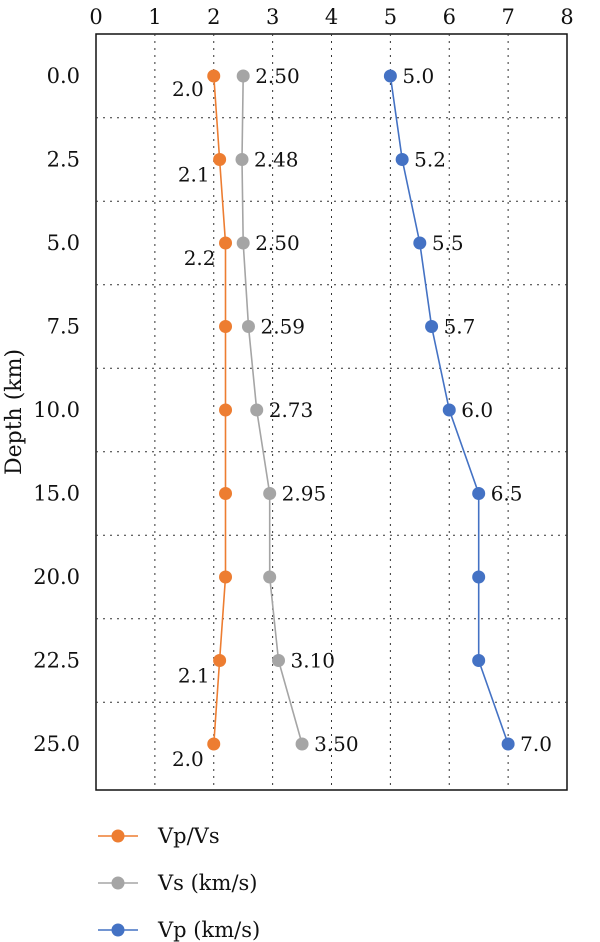 This screenshot has height=942, width=600. What do you see at coordinates (63, 76) in the screenshot?
I see `y-tick-label: 0.0` at bounding box center [63, 76].